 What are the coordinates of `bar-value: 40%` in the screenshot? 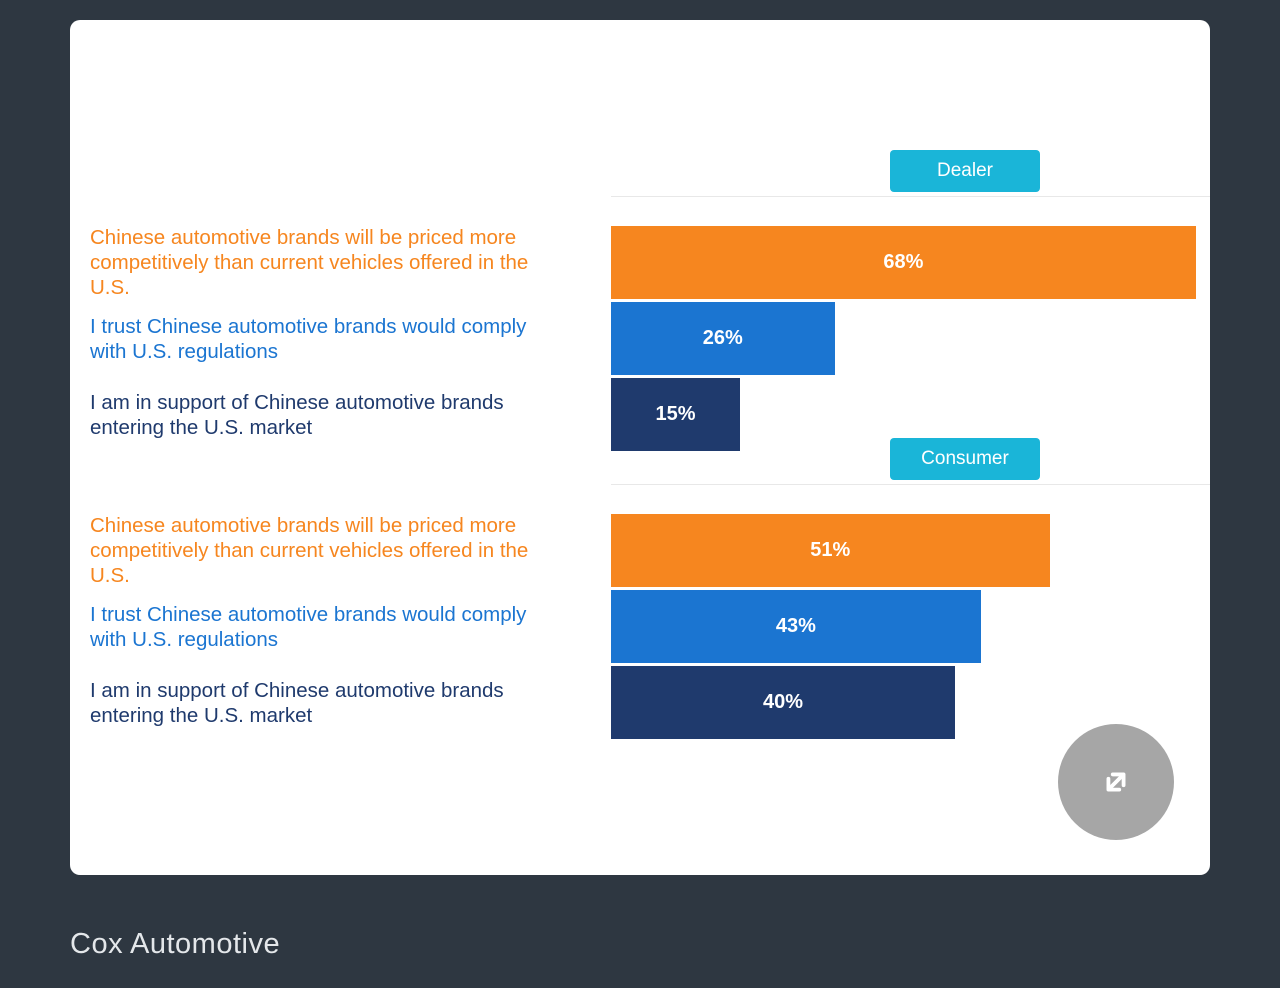 It's located at (783, 702).